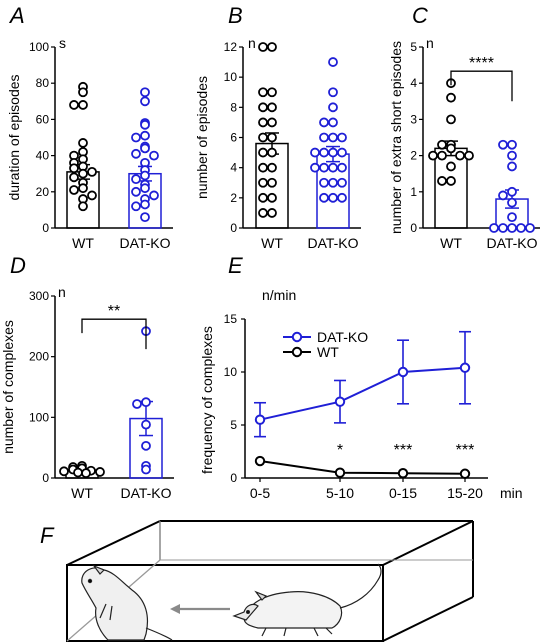 Image resolution: width=550 pixels, height=644 pixels. I want to click on x-tick-label: 0-5, so click(260, 493).